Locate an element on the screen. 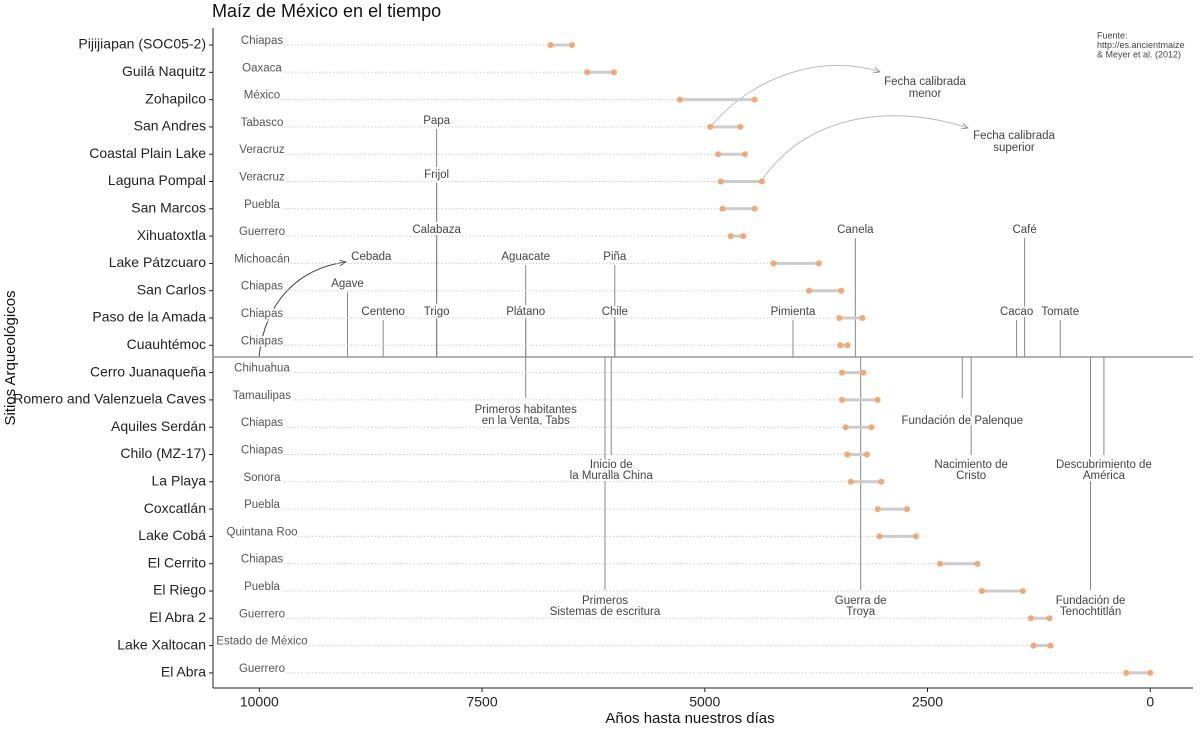 Image resolution: width=1200 pixels, height=732 pixels. region-label: Quintana Roo is located at coordinates (262, 532).